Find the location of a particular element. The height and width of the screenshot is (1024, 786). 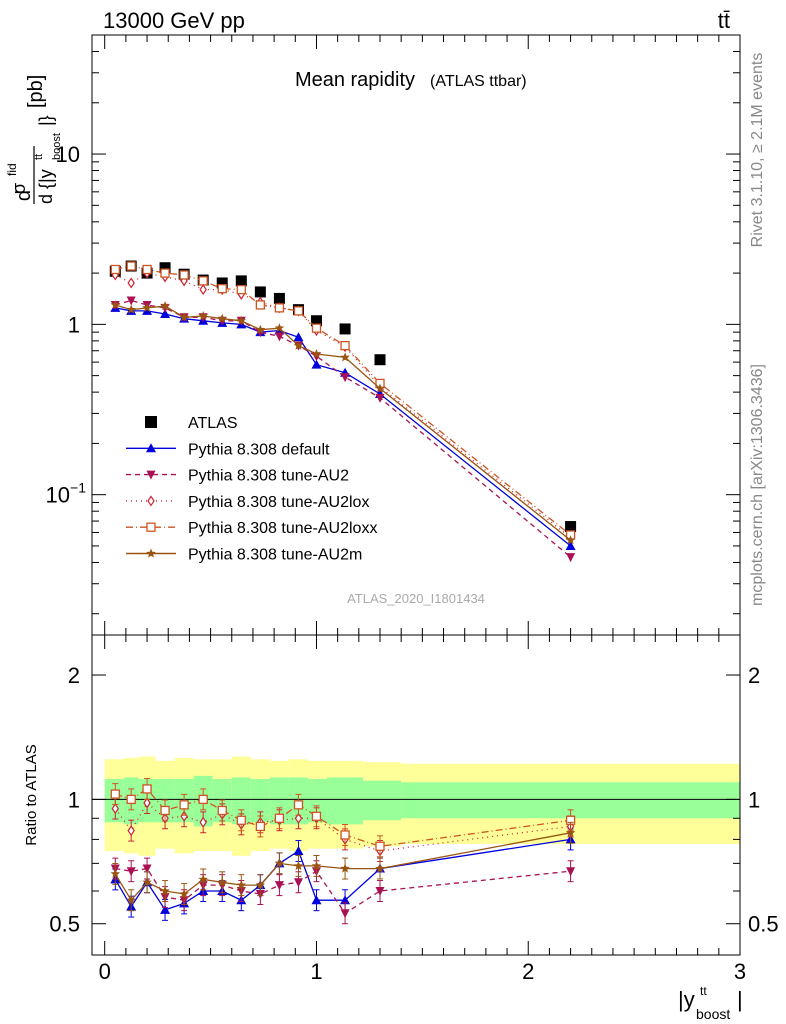

legend-entry: ATLAS is located at coordinates (191, 423).